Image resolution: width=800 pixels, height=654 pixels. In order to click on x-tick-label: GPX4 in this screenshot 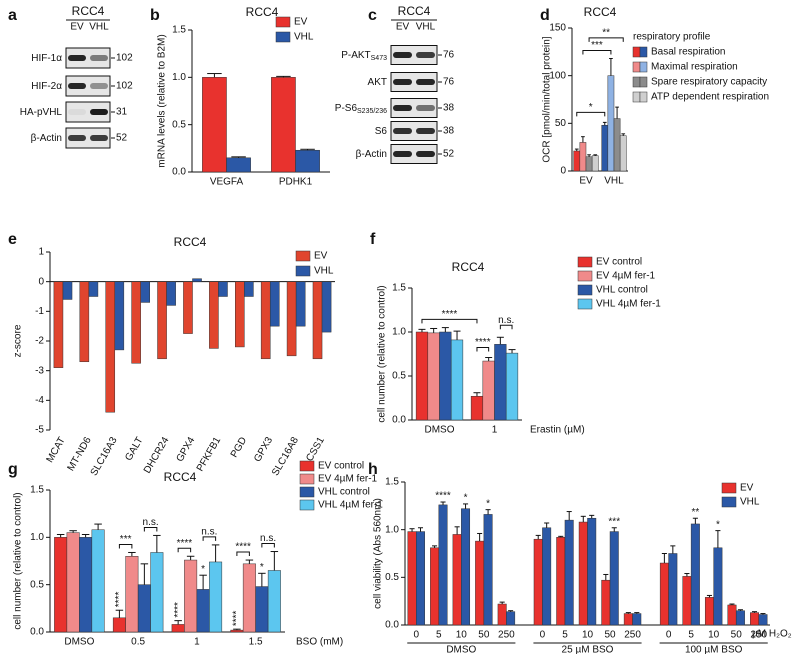, I will do `click(186, 449)`.